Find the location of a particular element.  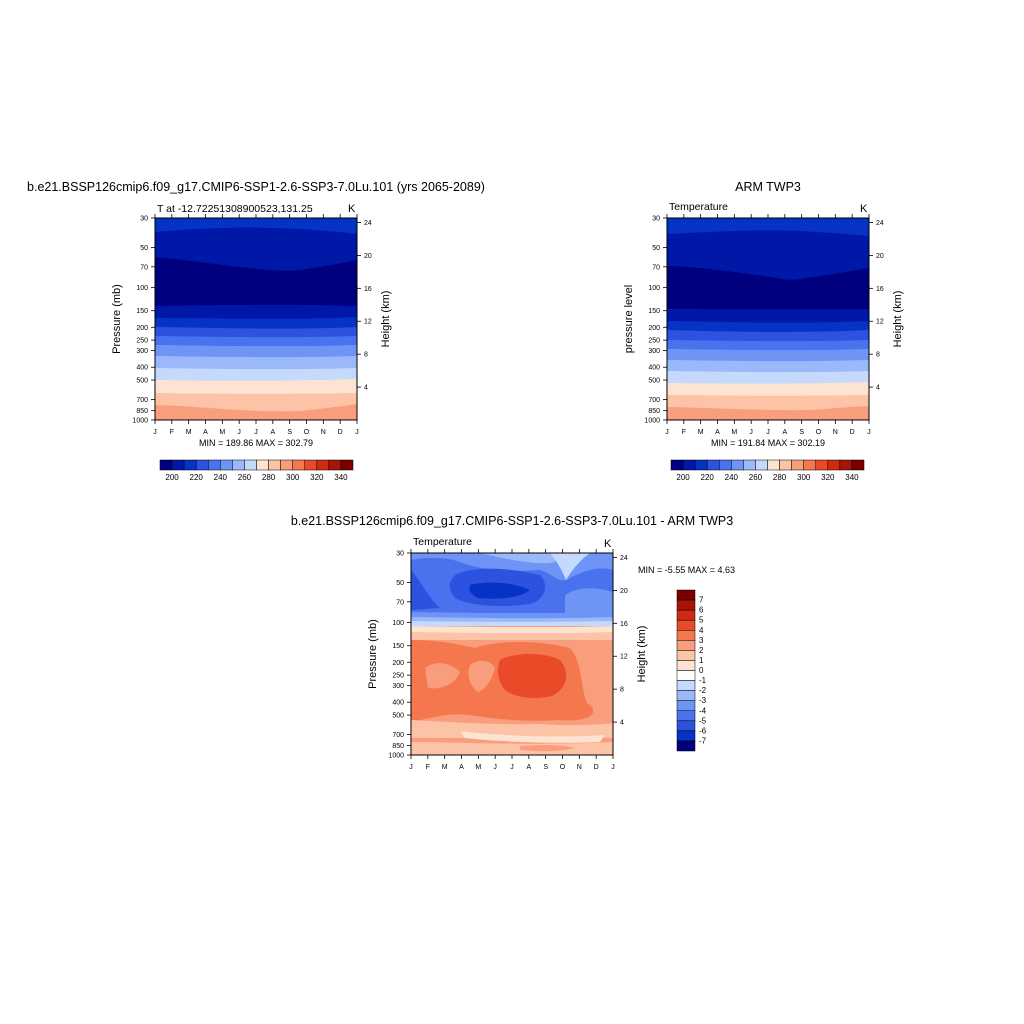

colorbar-label: -4 is located at coordinates (703, 710).